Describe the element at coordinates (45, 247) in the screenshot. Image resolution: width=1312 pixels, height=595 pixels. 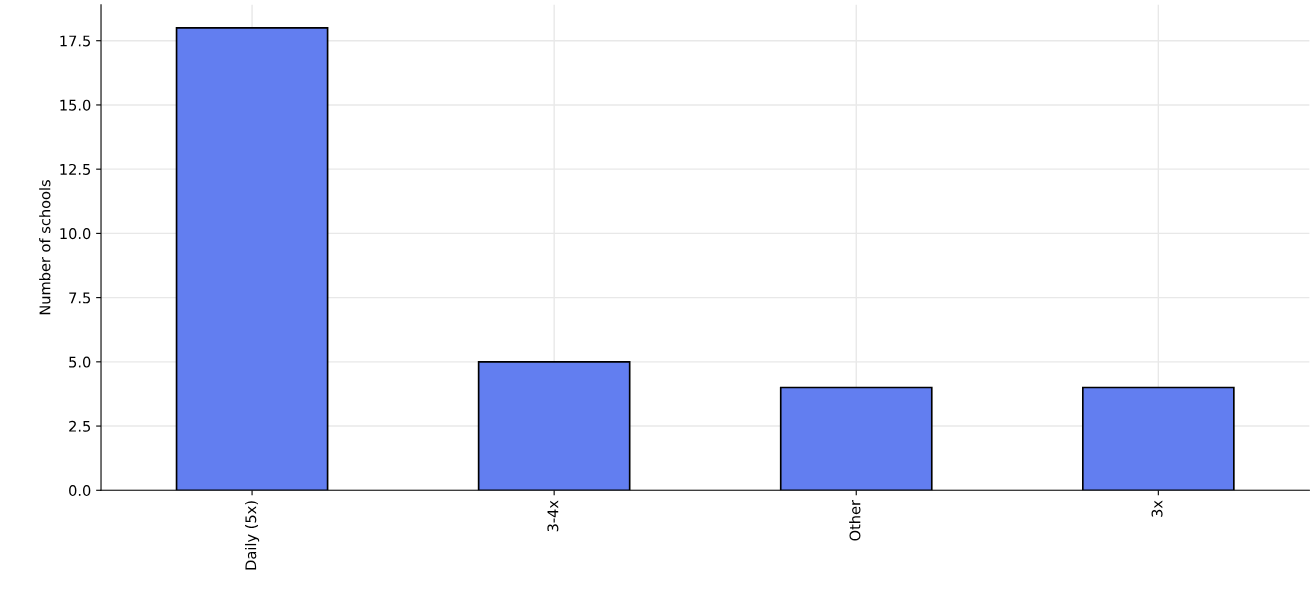
I see `y-axis-title: Number of schools` at that location.